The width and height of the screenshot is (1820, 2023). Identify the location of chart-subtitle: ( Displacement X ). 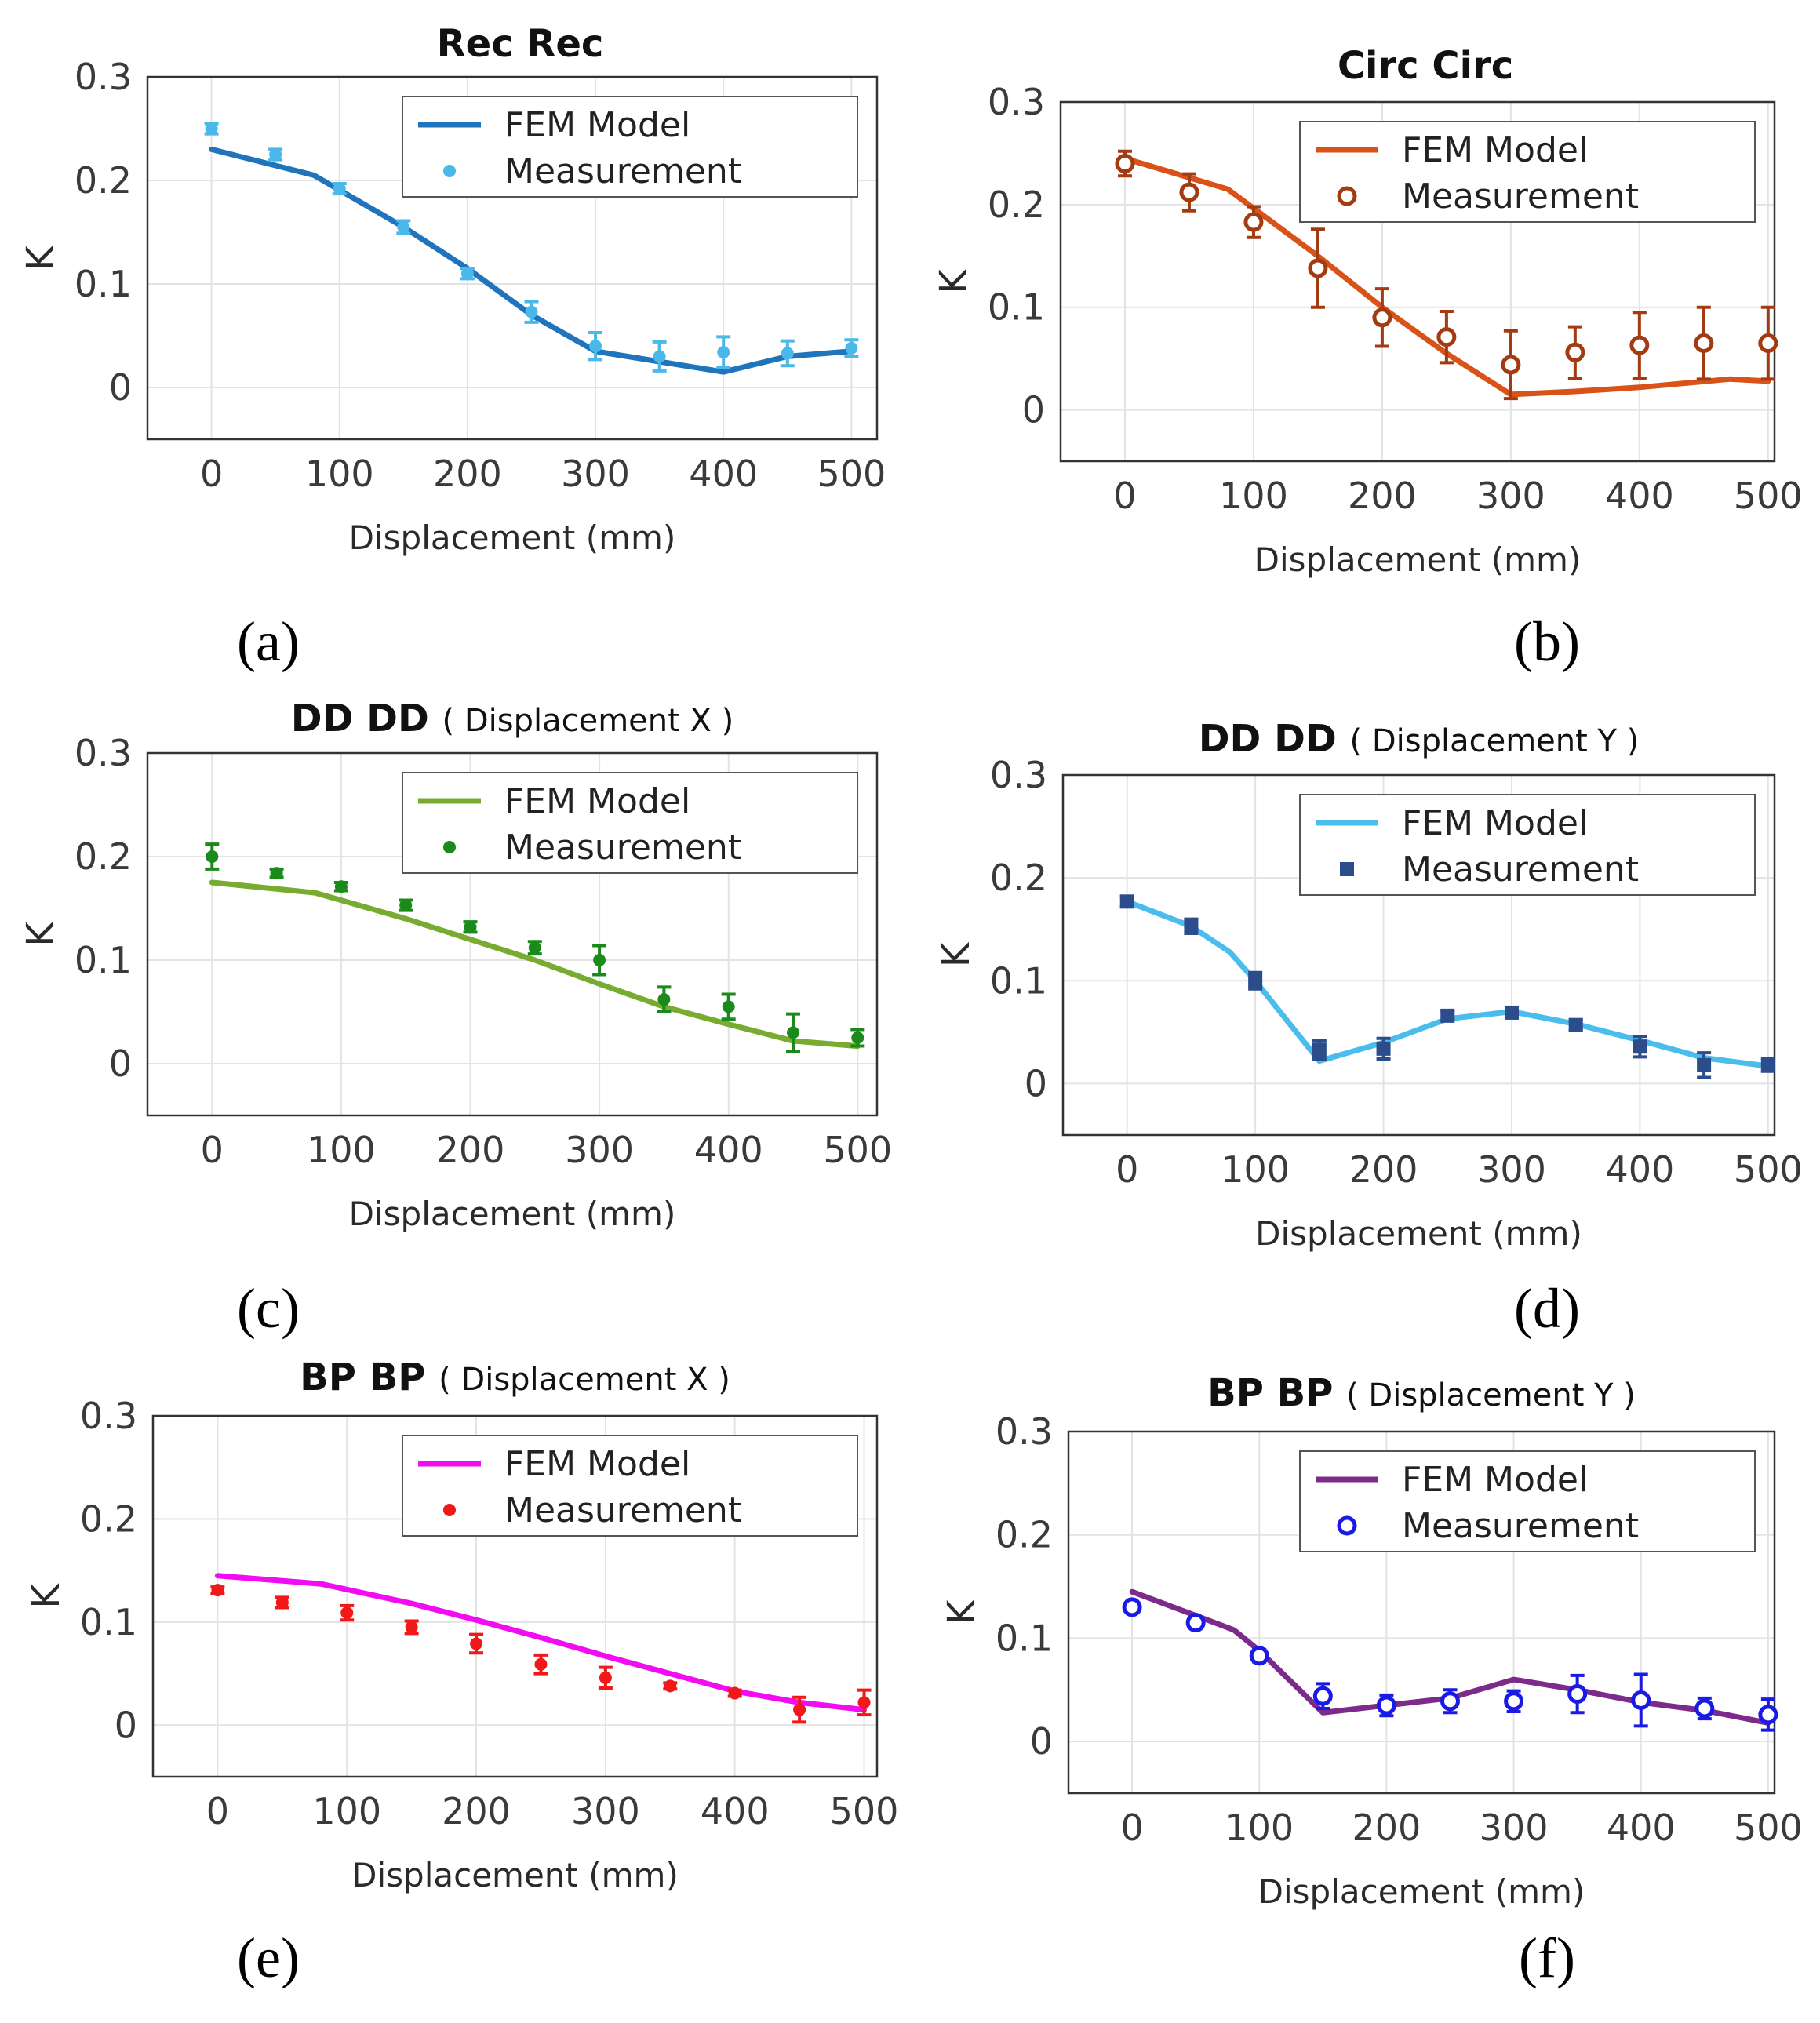
(588, 721).